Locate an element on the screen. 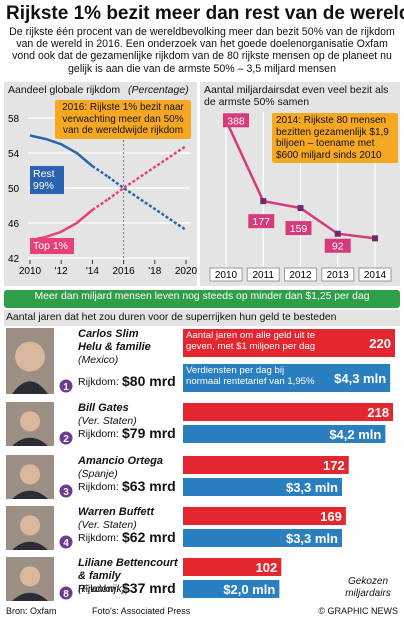  x-tick-label: '14 is located at coordinates (92, 271).